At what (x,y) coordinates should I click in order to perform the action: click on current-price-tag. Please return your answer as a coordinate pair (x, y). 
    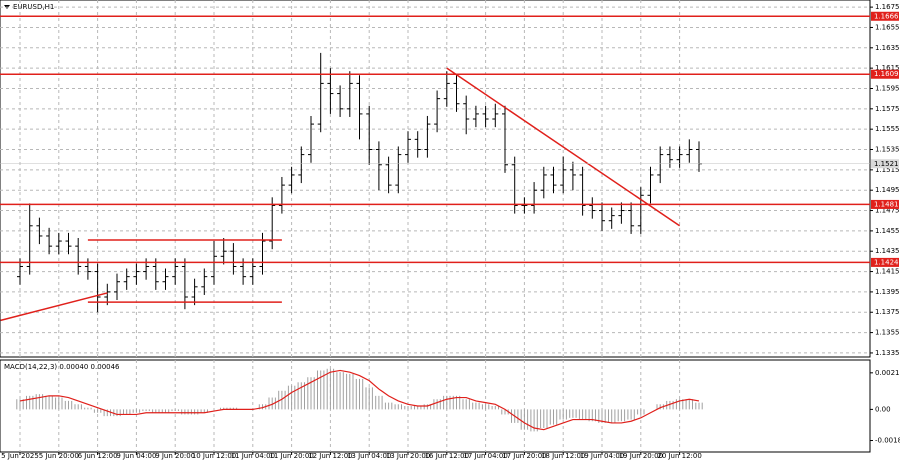
    Looking at the image, I should click on (885, 164).